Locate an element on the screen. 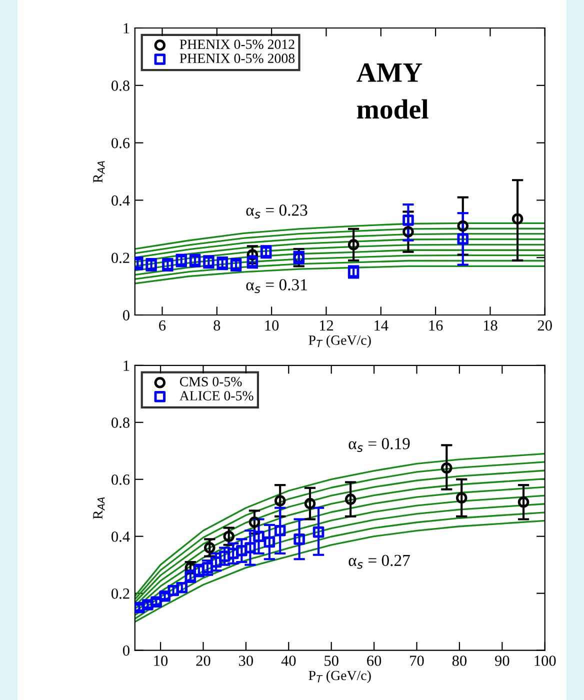 The height and width of the screenshot is (700, 584). x-tick-label: 100 is located at coordinates (545, 661).